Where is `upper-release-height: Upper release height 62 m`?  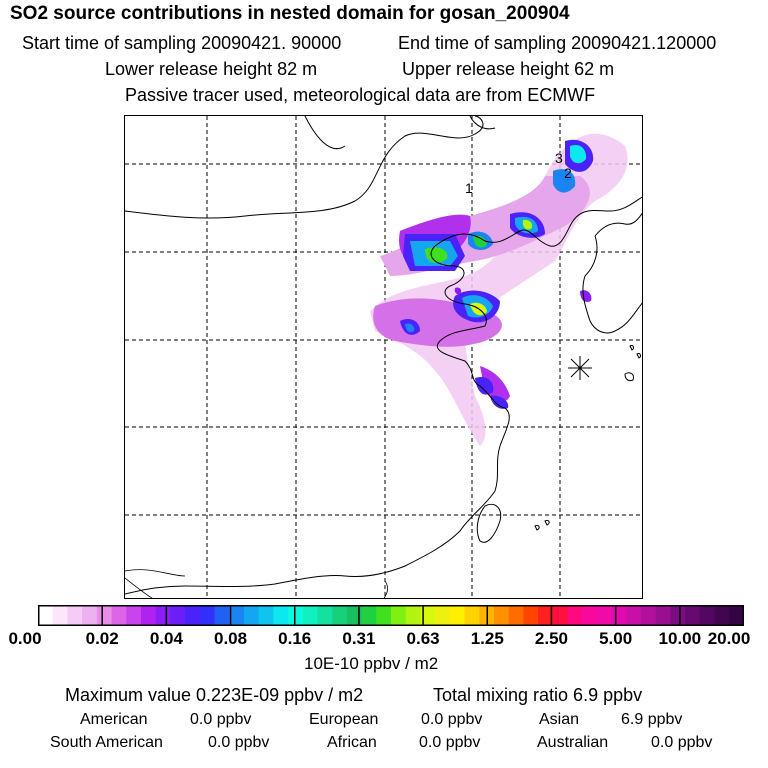 upper-release-height: Upper release height 62 m is located at coordinates (508, 69).